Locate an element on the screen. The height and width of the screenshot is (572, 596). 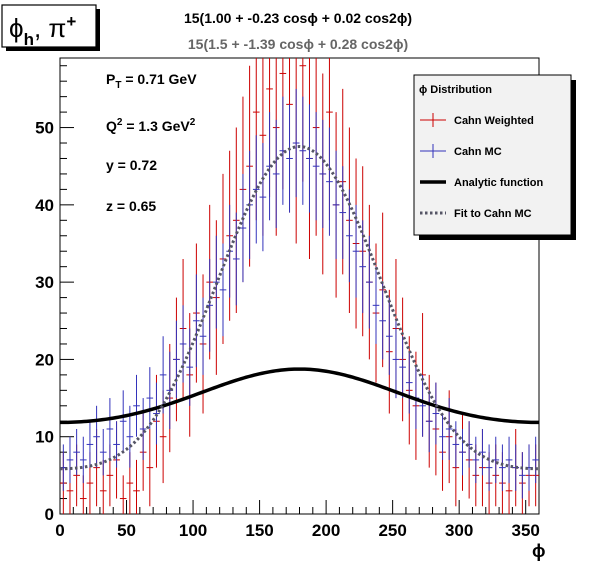
x-tick-label: 50 is located at coordinates (126, 530).